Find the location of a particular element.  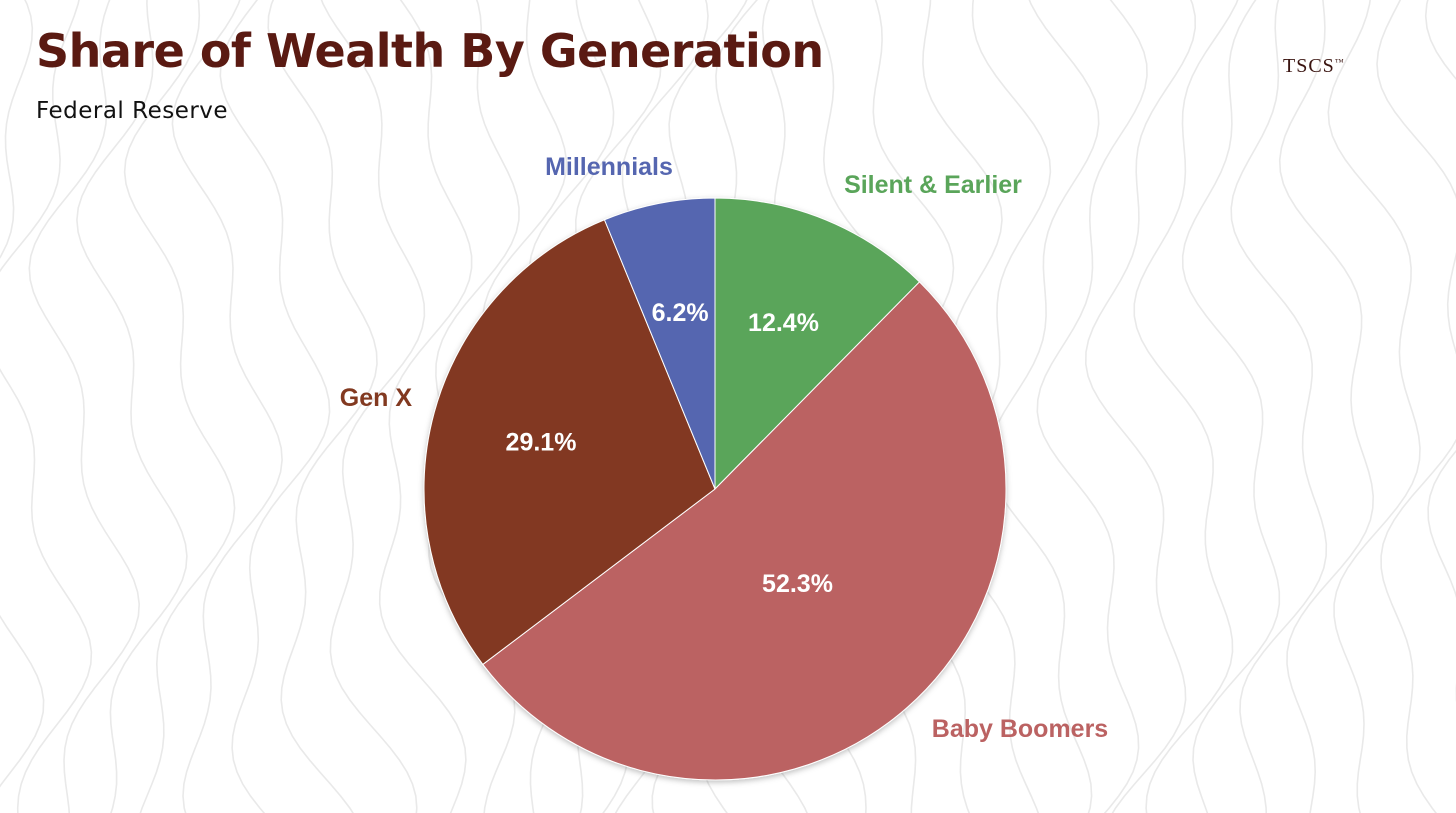

slice-value-label: 6.2% is located at coordinates (680, 313).